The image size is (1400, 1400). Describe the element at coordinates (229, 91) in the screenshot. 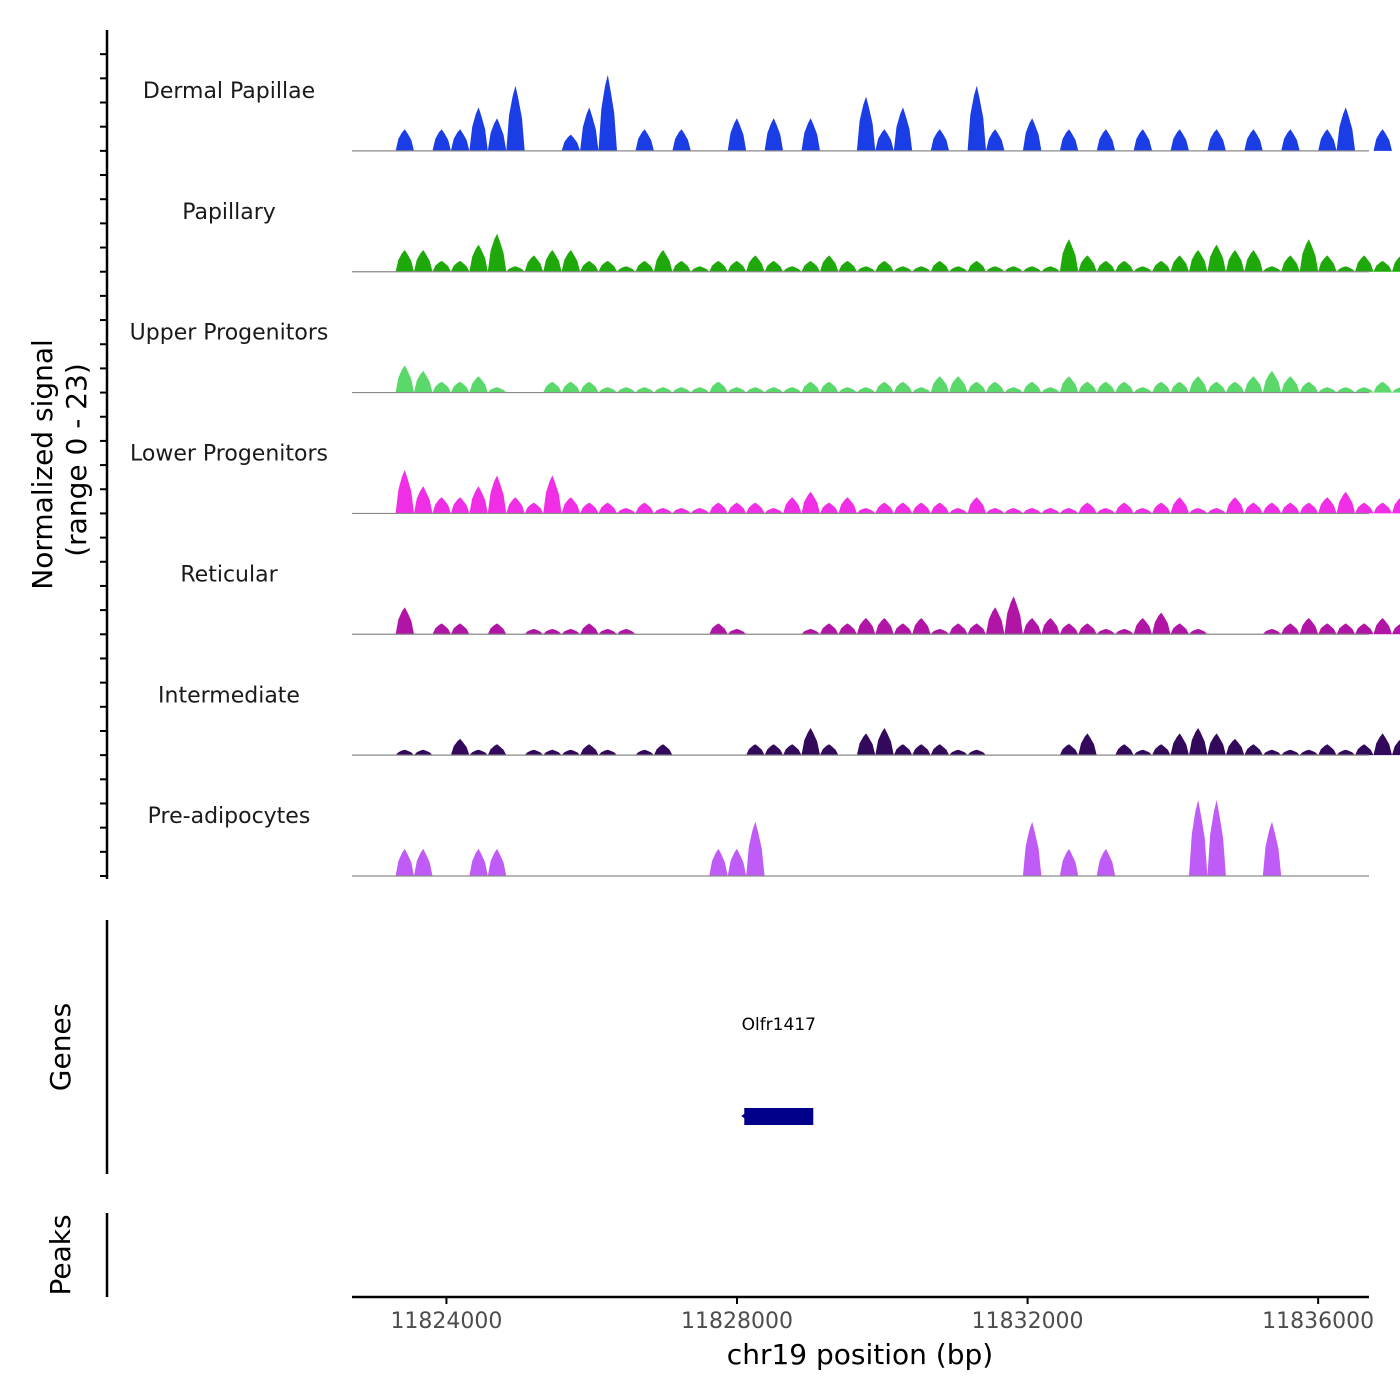

I see `track-label: Dermal Papillae` at that location.